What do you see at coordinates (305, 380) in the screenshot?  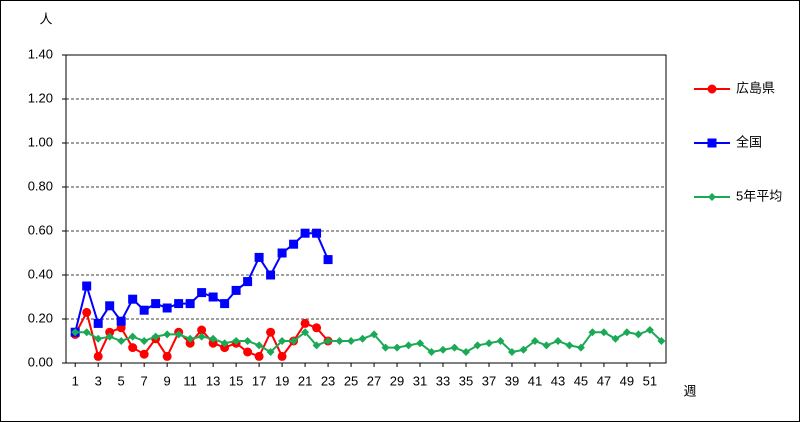 I see `x-tick-label: 21` at bounding box center [305, 380].